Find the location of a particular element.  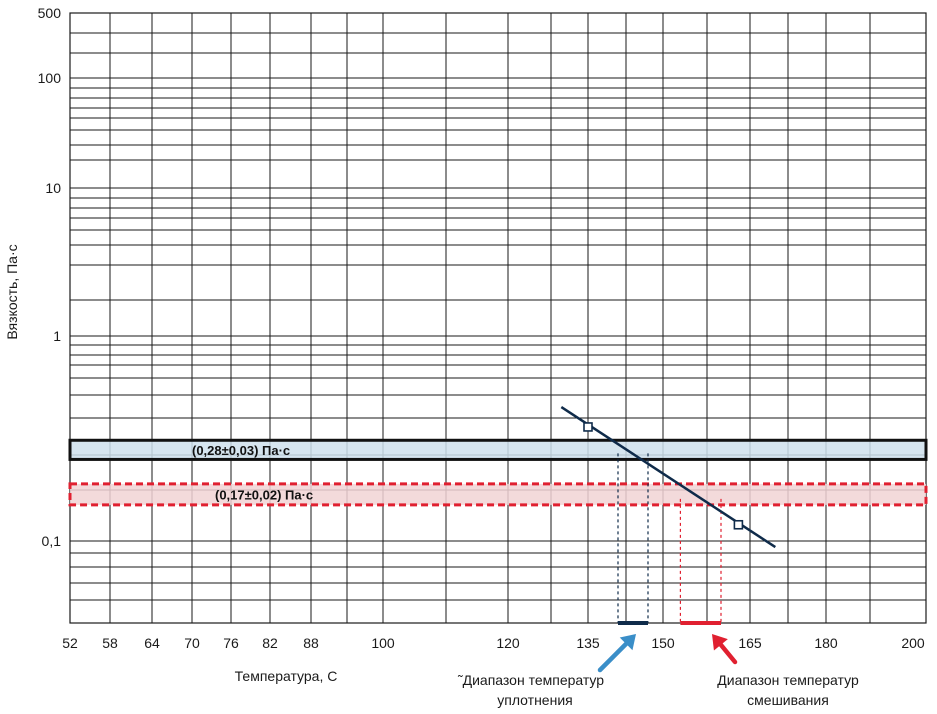

mixing-label-line2: смешивания is located at coordinates (788, 700).